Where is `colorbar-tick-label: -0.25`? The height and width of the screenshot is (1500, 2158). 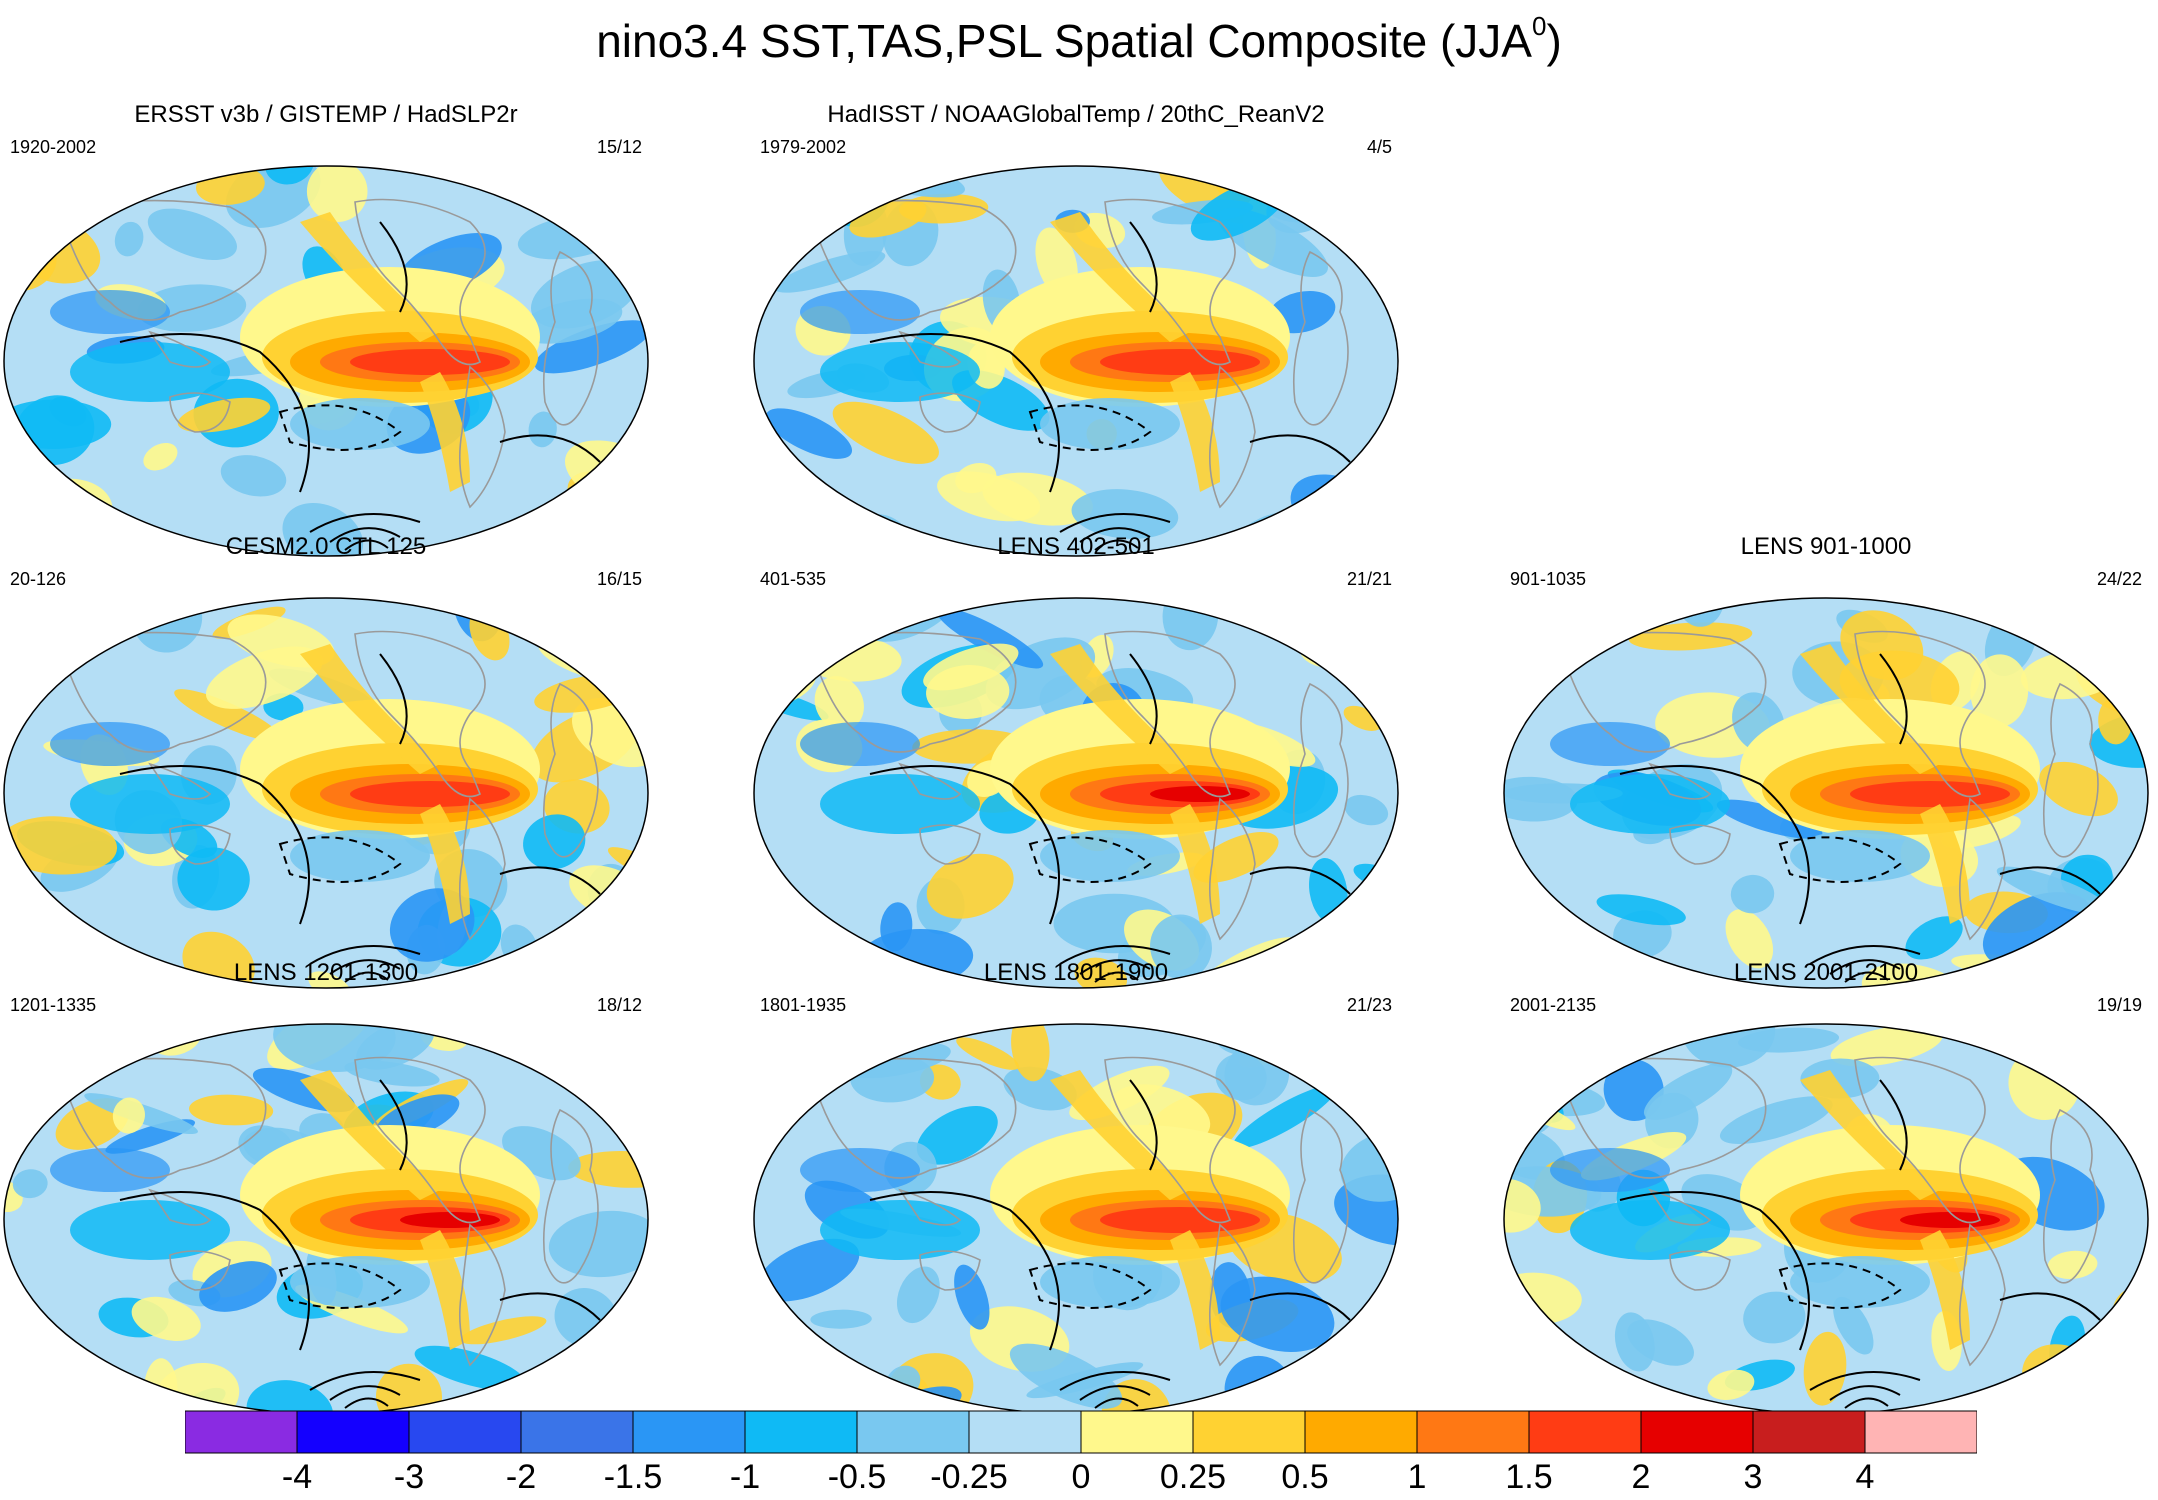 colorbar-tick-label: -0.25 is located at coordinates (969, 1477).